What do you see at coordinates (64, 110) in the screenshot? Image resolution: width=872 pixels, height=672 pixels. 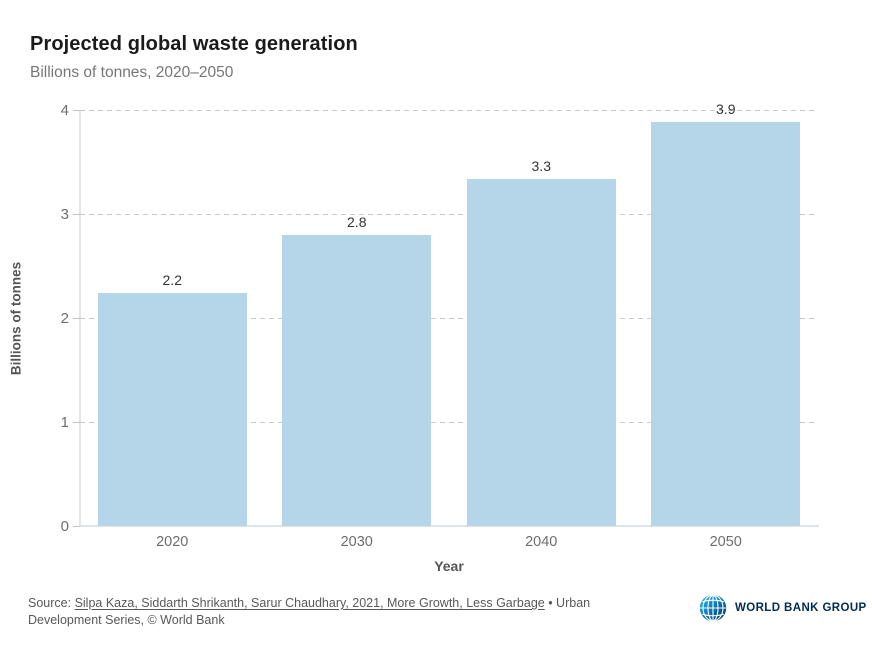 I see `y-tick-label-4: 4` at bounding box center [64, 110].